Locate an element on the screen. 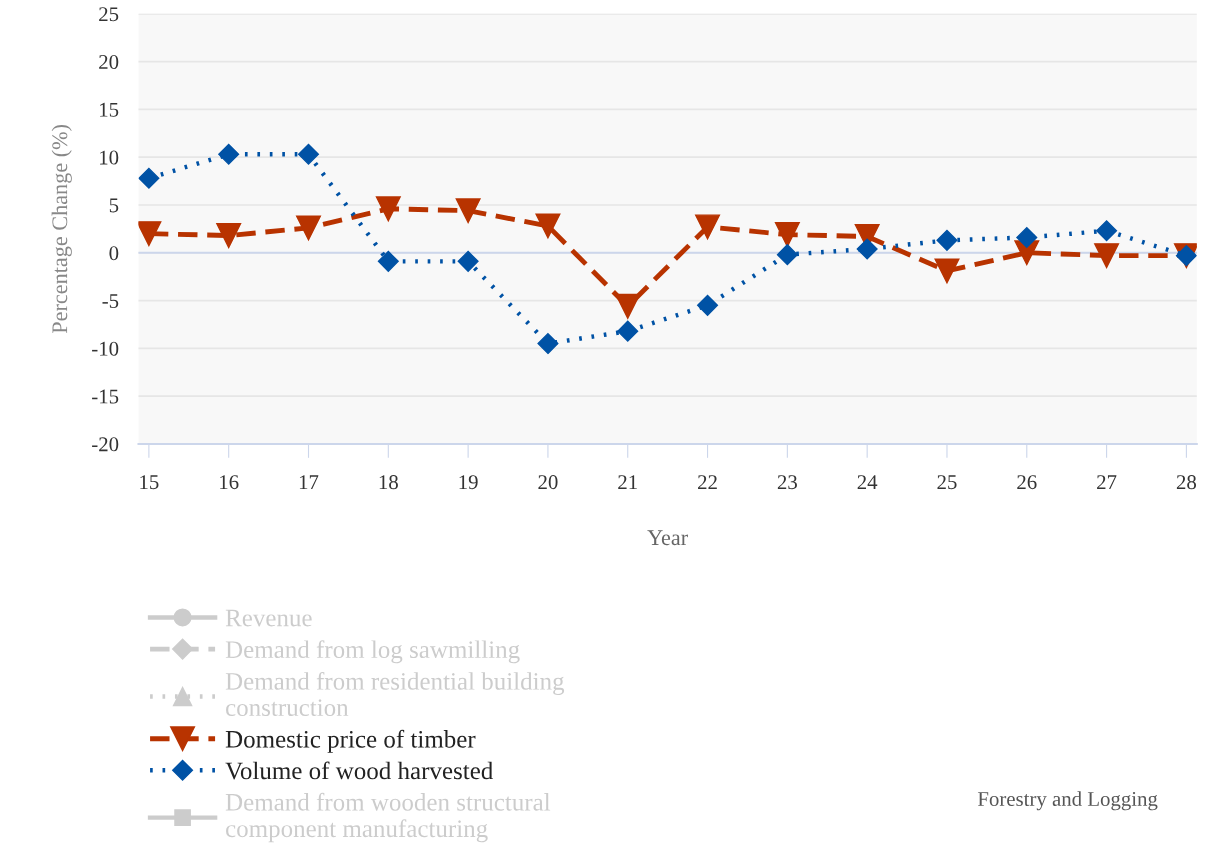 The height and width of the screenshot is (862, 1215). y-tick-label: -15 is located at coordinates (105, 396).